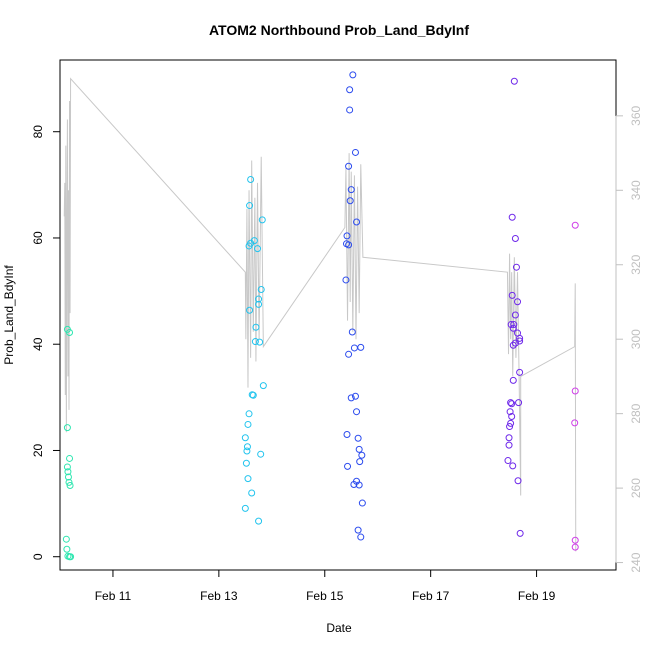  What do you see at coordinates (339, 628) in the screenshot?
I see `x-axis-label: Date` at bounding box center [339, 628].